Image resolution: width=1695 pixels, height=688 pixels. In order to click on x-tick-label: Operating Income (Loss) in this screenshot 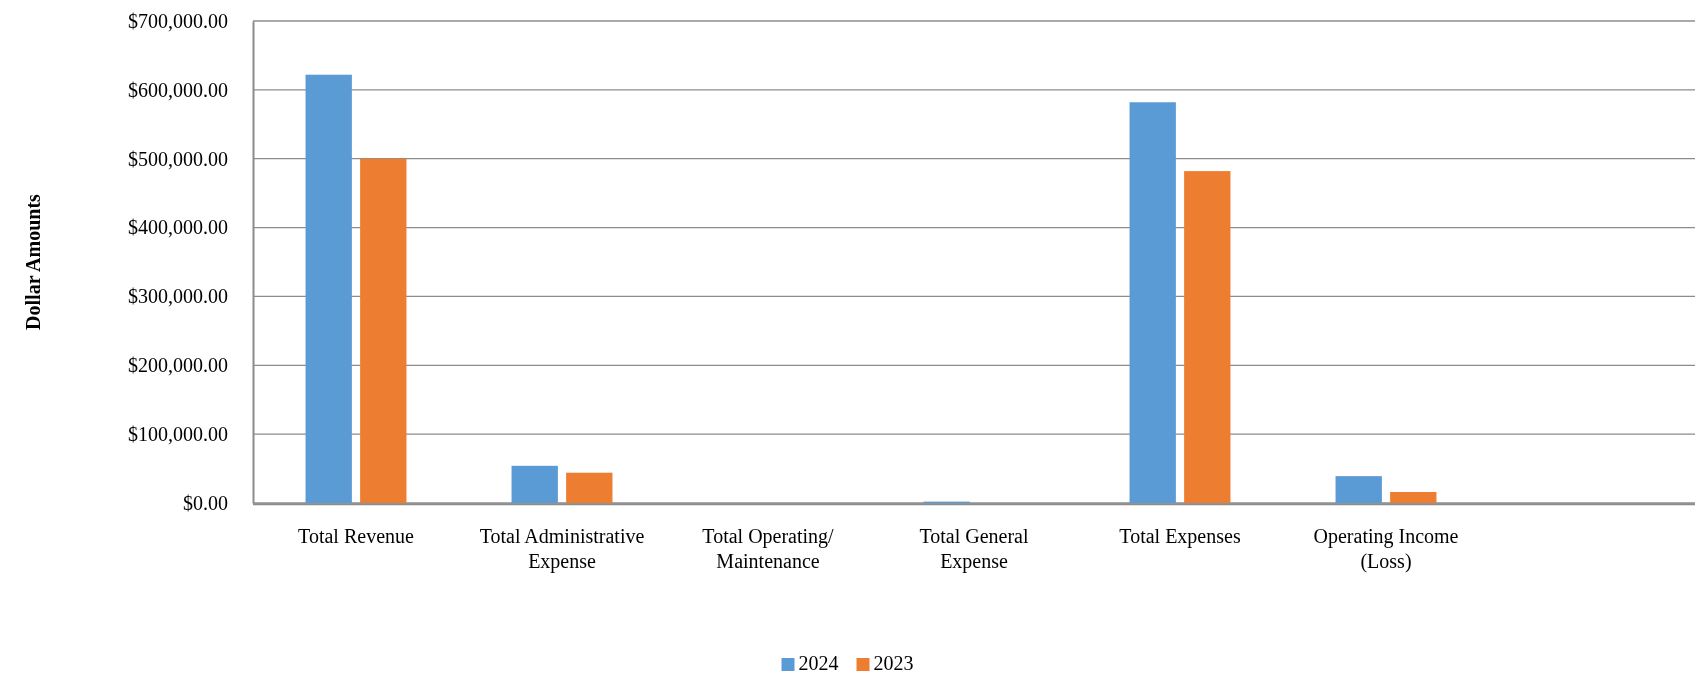, I will do `click(1386, 549)`.